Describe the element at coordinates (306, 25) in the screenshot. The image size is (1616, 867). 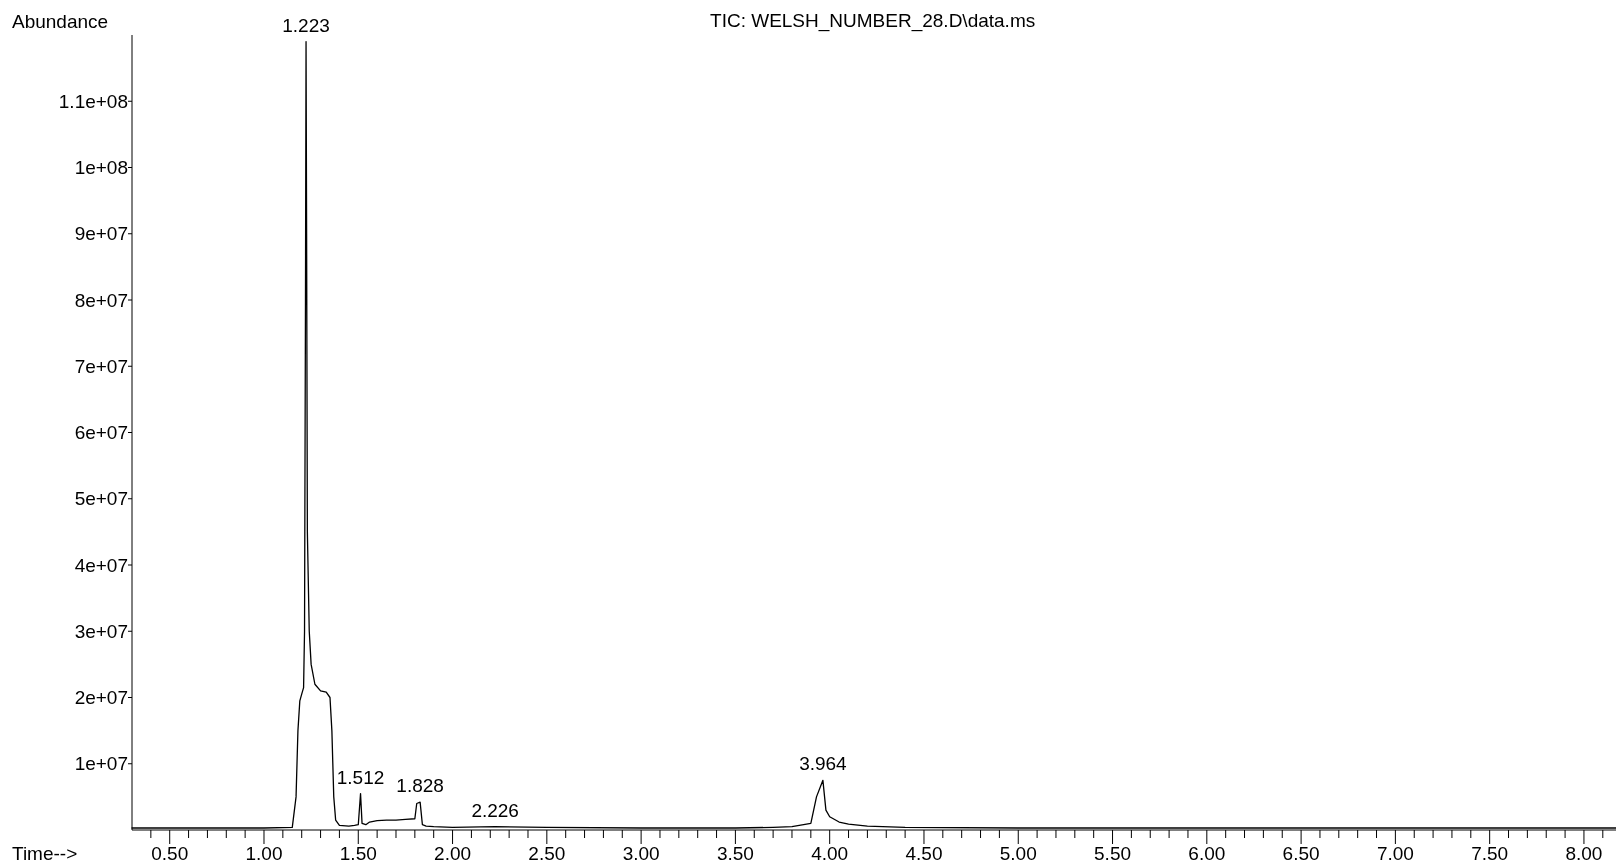
I see `annotation: 1.223` at that location.